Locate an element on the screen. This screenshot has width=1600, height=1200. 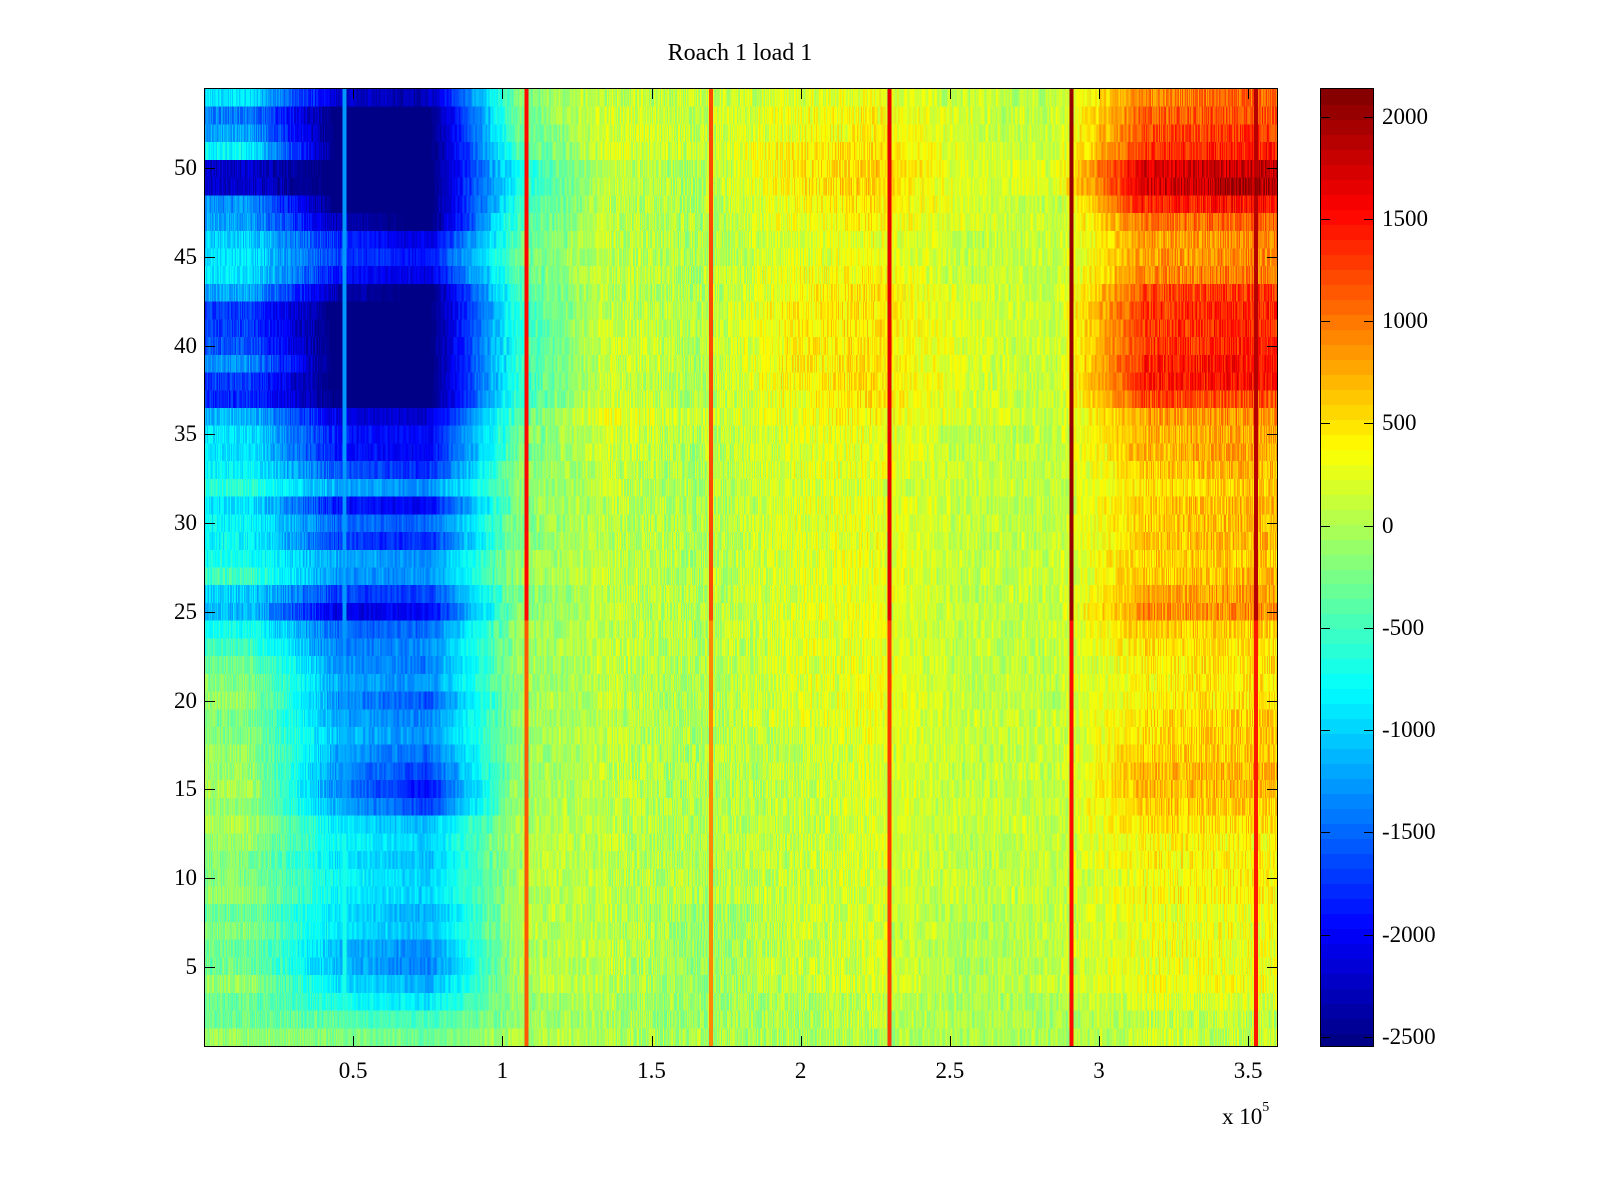
colorbar-tick-label: -1000 is located at coordinates (1409, 730).